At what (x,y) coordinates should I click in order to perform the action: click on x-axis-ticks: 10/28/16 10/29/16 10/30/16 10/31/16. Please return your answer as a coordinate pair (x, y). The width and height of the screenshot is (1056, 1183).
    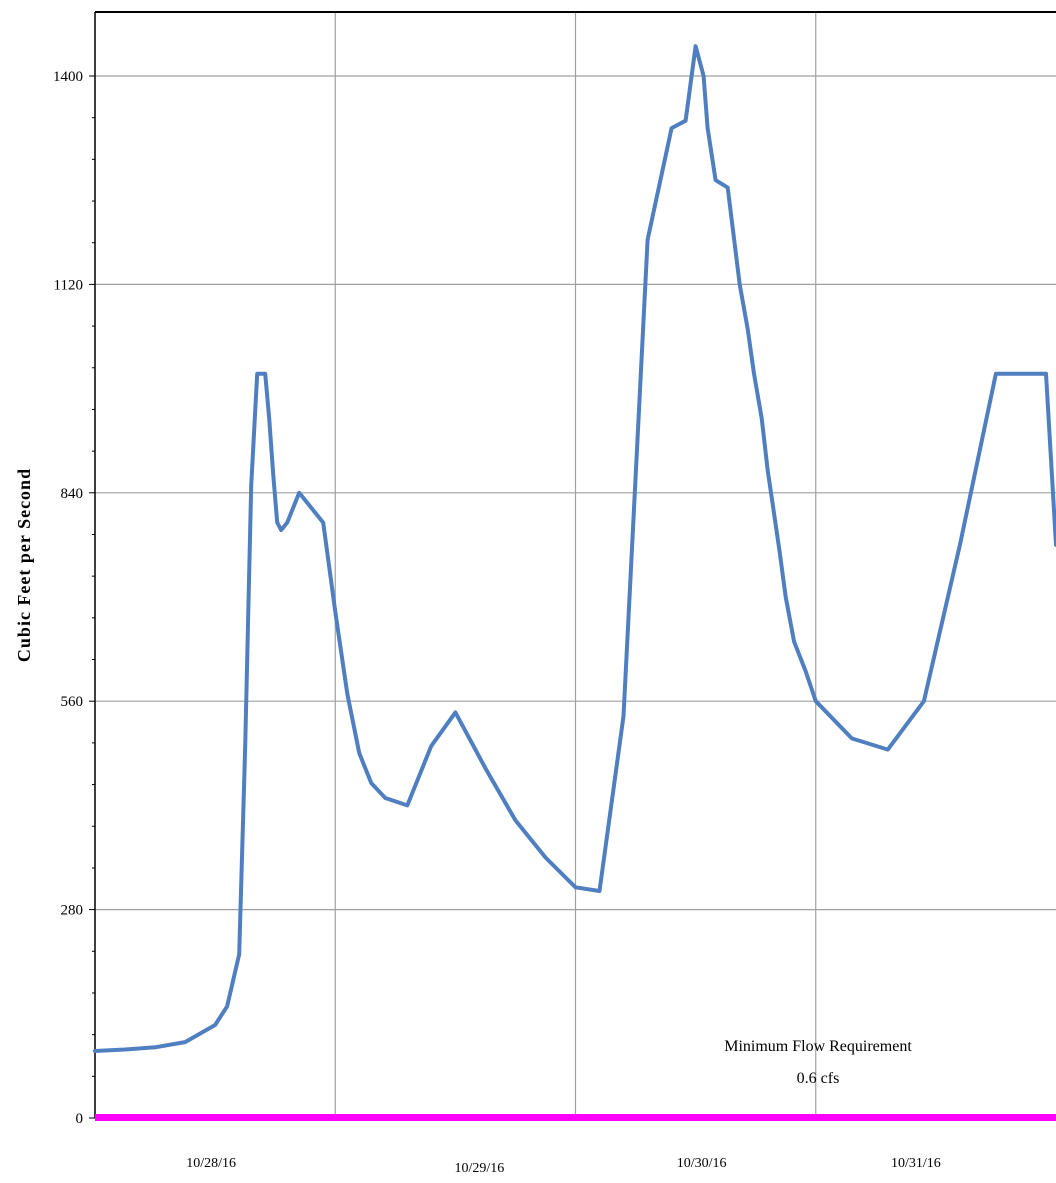
    Looking at the image, I should click on (563, 1166).